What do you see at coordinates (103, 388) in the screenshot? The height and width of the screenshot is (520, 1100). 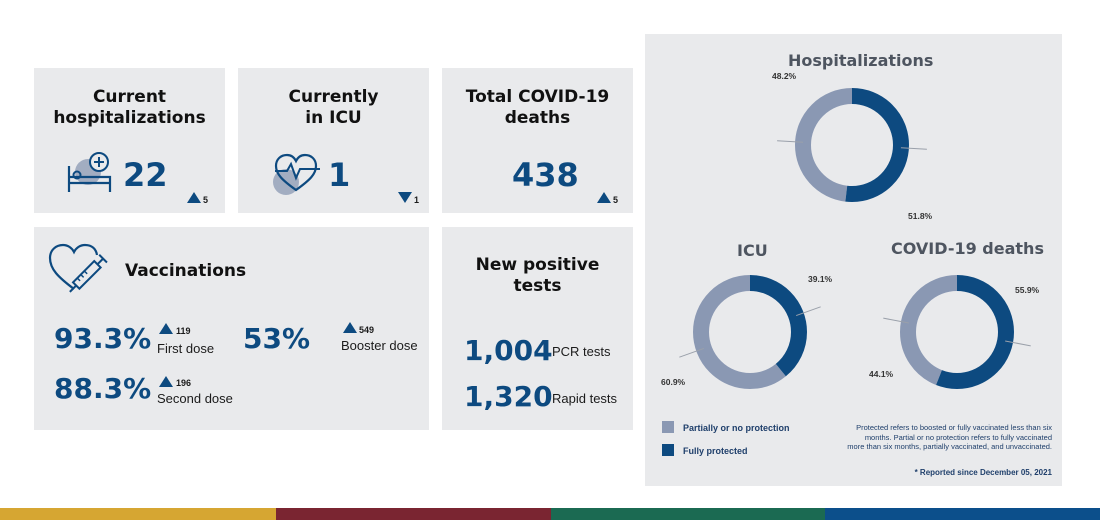 I see `second-dose-value: 88.3%` at bounding box center [103, 388].